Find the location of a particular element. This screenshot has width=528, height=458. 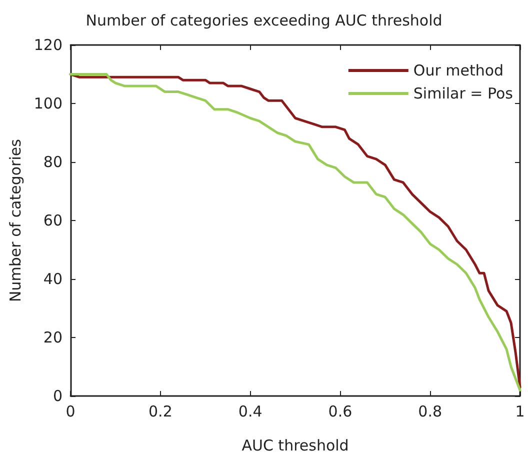

x-tick-label: 0.6 is located at coordinates (340, 411).